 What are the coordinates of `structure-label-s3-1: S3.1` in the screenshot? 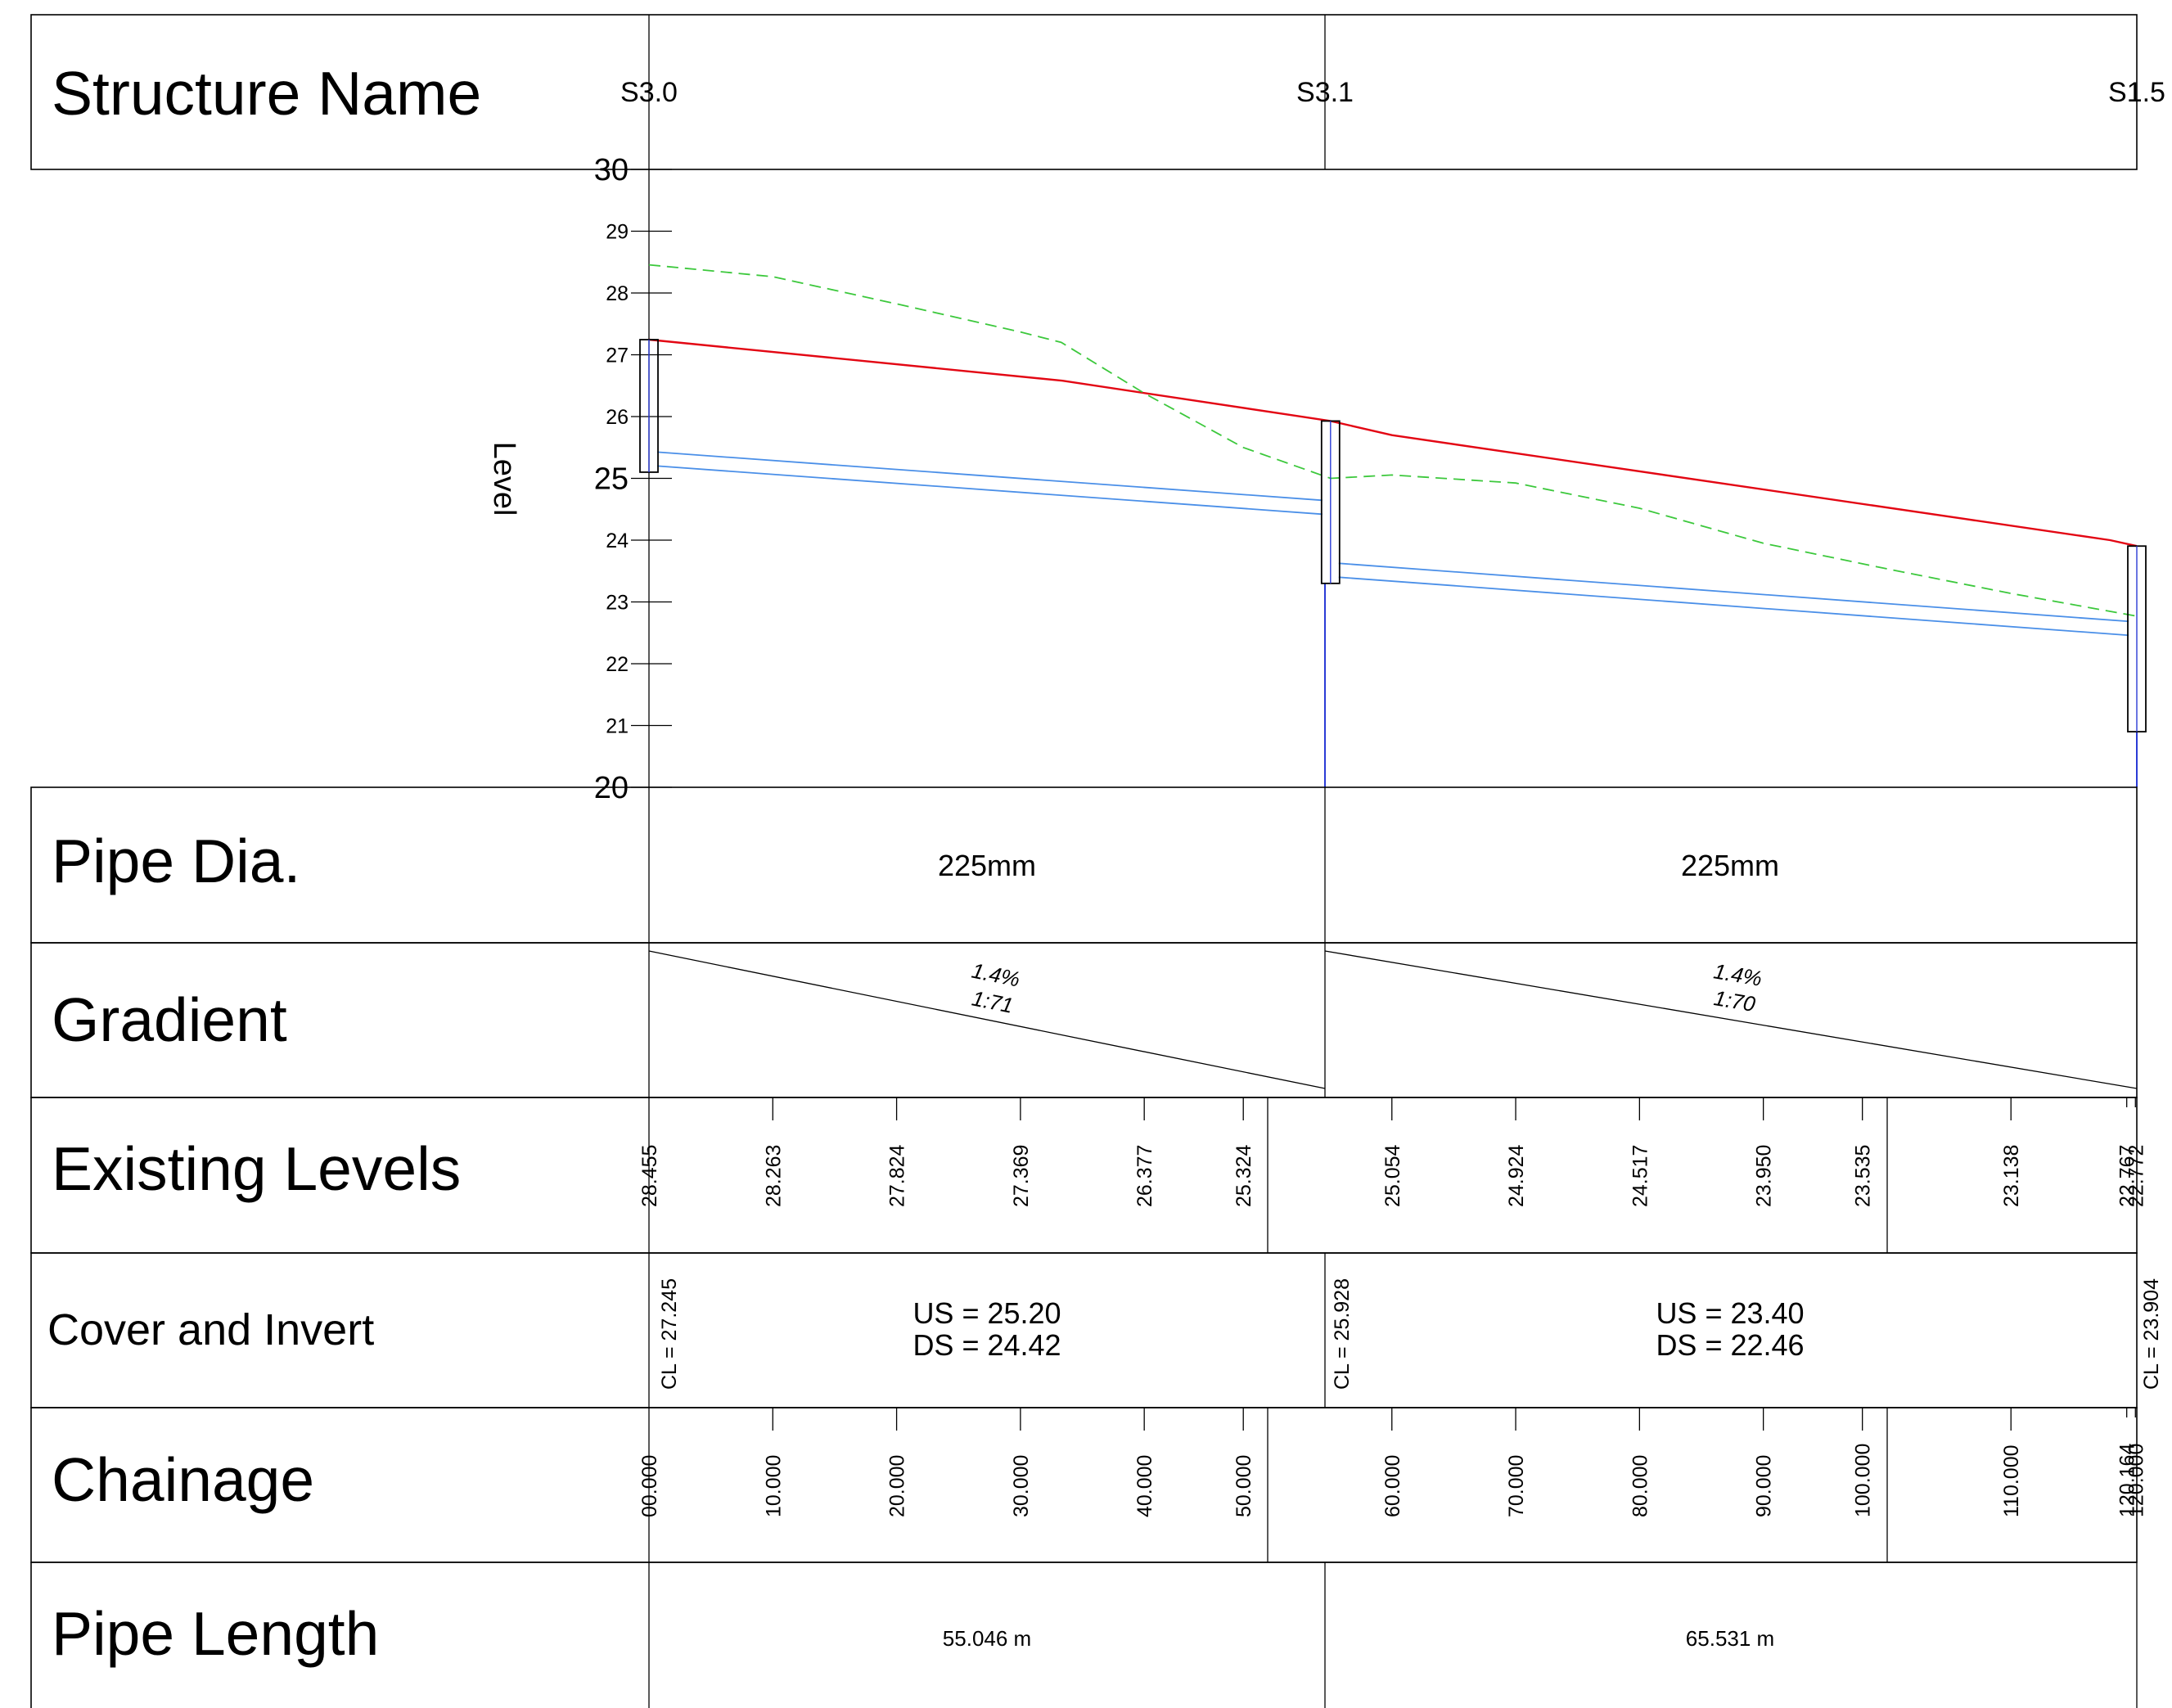 It's located at (1325, 92).